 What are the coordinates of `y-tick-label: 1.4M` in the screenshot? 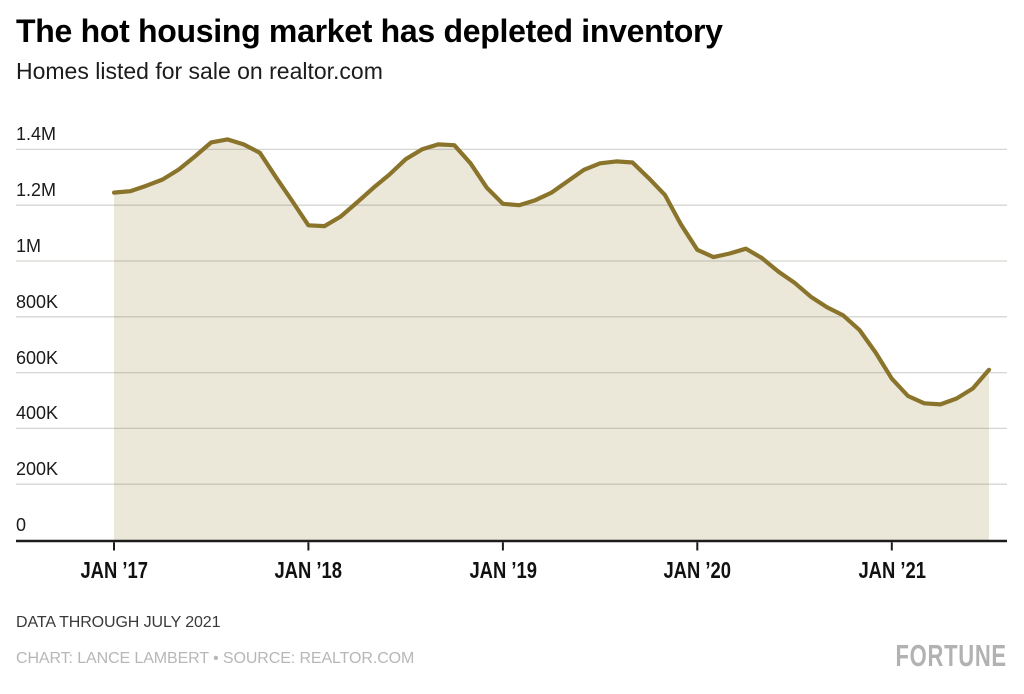 It's located at (36, 134).